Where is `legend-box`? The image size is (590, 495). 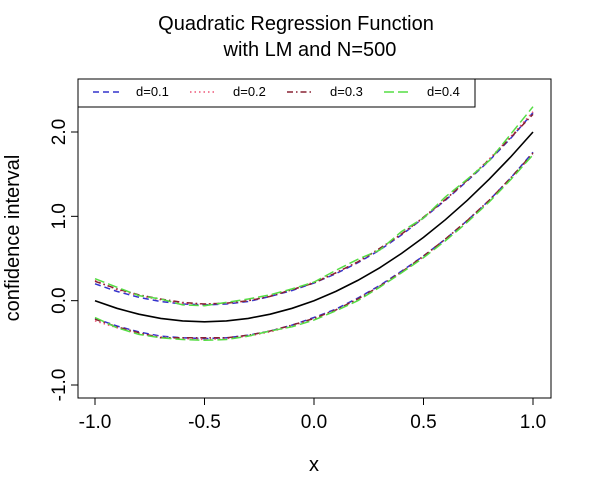 legend-box is located at coordinates (276, 93).